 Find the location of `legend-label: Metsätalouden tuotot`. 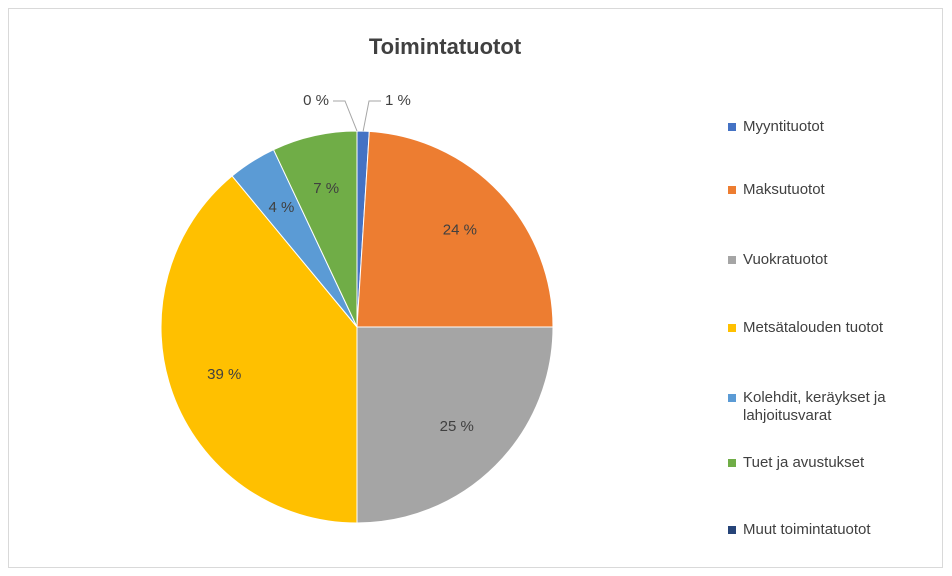

legend-label: Metsätalouden tuotot is located at coordinates (813, 327).